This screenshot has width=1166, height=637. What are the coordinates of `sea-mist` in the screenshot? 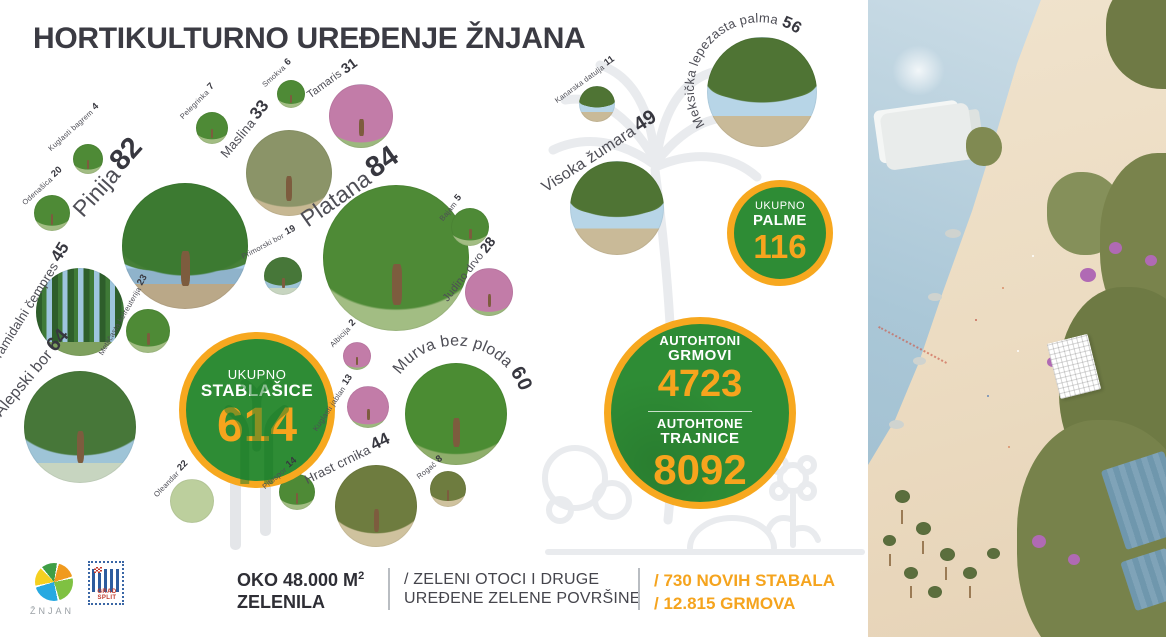 It's located at (918, 70).